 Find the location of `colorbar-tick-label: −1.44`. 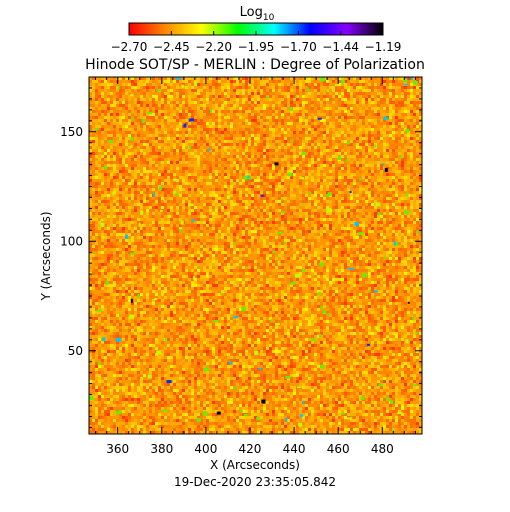

colorbar-tick-label: −1.44 is located at coordinates (340, 47).